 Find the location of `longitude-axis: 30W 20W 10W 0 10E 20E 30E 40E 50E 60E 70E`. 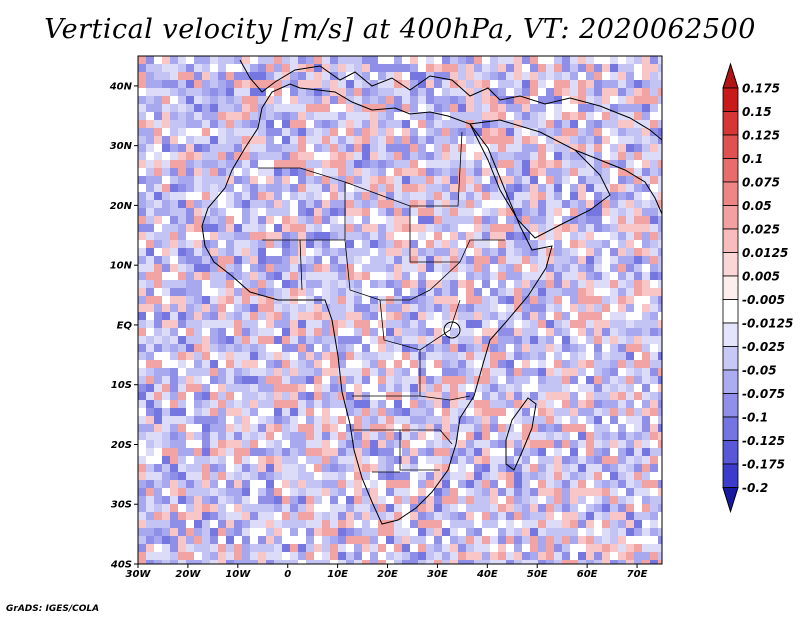

longitude-axis: 30W 20W 10W 0 10E 20E 30E 40E 50E 60E 70E is located at coordinates (387, 572).